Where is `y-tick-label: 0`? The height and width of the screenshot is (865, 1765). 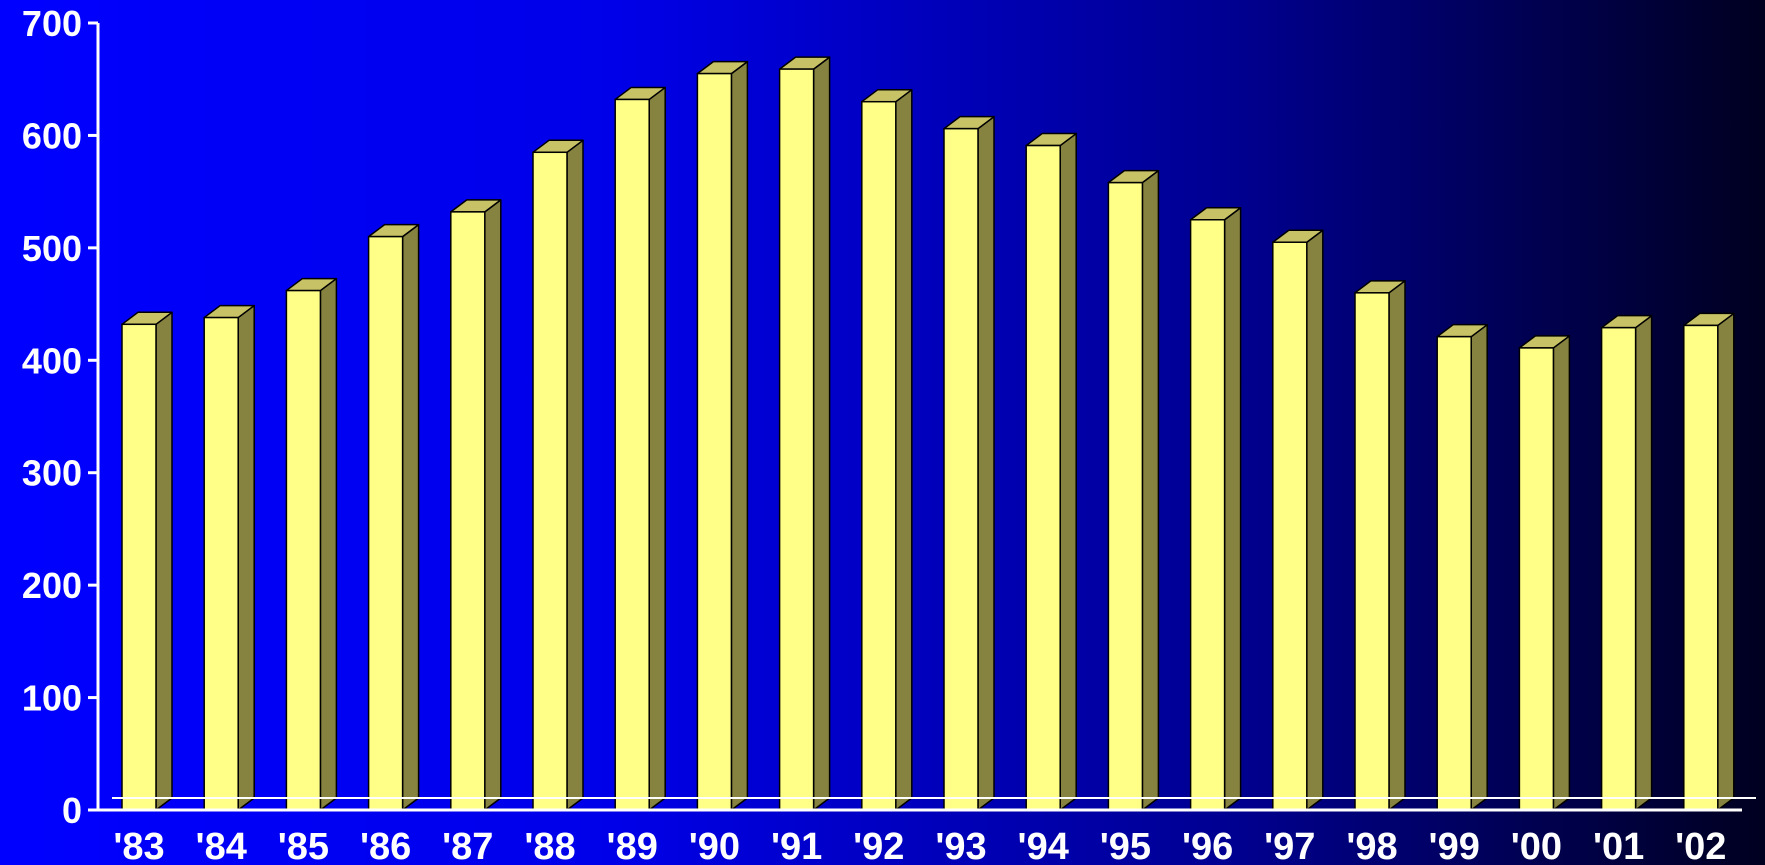 y-tick-label: 0 is located at coordinates (72, 810).